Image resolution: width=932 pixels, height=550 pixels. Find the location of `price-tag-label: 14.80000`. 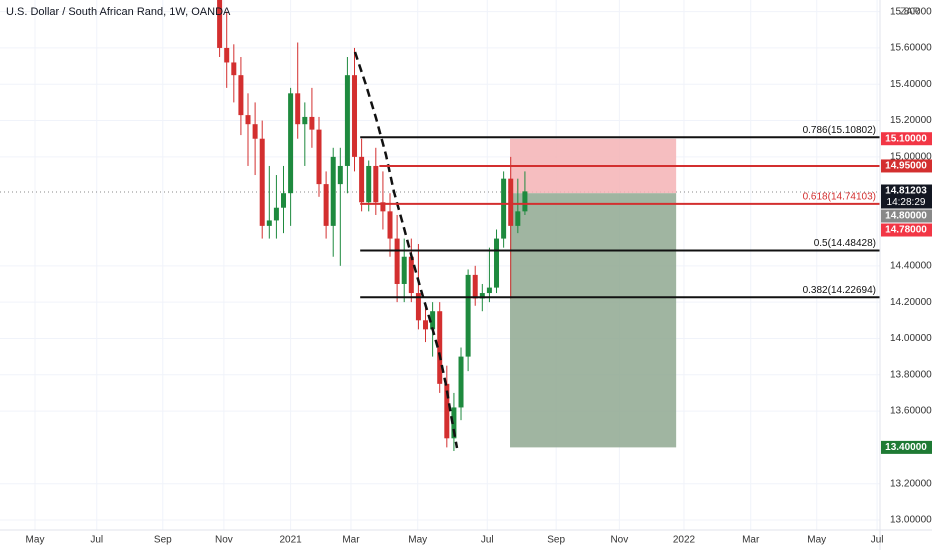

price-tag-label: 14.80000 is located at coordinates (906, 216).